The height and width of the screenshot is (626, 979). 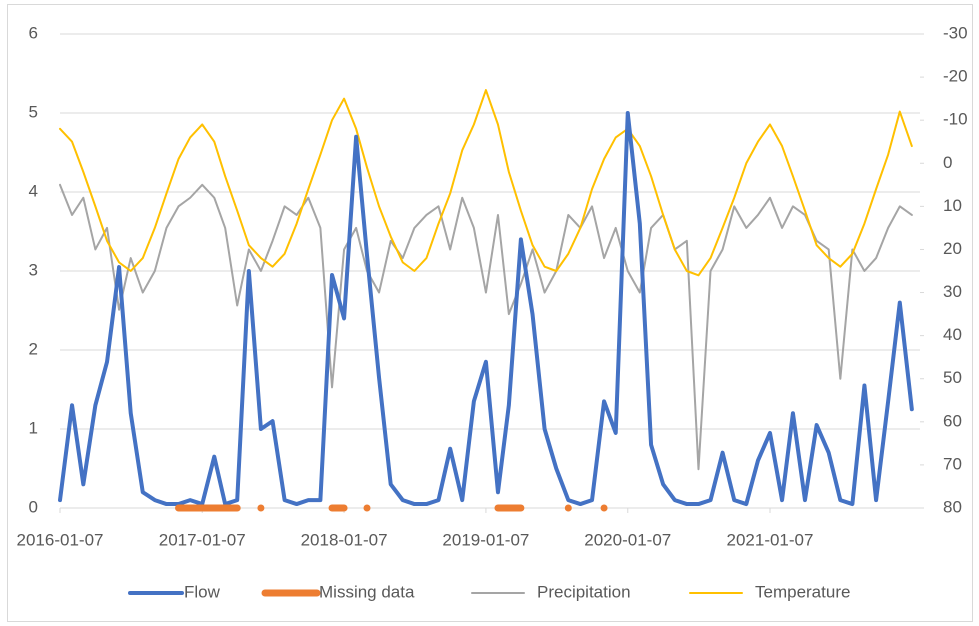 I want to click on y2-tick-label: 30, so click(x=952, y=291).